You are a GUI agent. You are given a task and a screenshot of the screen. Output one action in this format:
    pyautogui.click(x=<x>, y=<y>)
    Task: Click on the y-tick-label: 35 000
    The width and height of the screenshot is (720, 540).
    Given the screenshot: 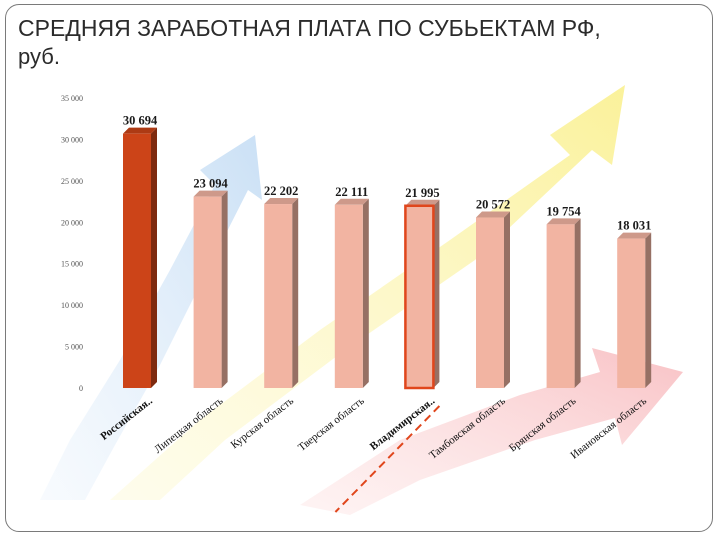 What is the action you would take?
    pyautogui.click(x=72, y=98)
    